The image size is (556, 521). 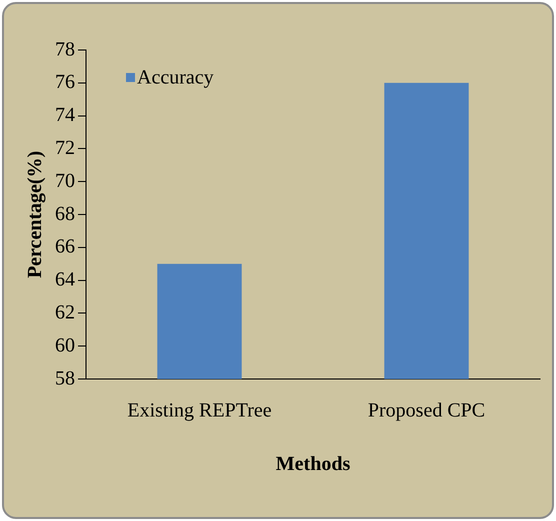 What do you see at coordinates (199, 410) in the screenshot?
I see `x-tick-label: Existing REPTree` at bounding box center [199, 410].